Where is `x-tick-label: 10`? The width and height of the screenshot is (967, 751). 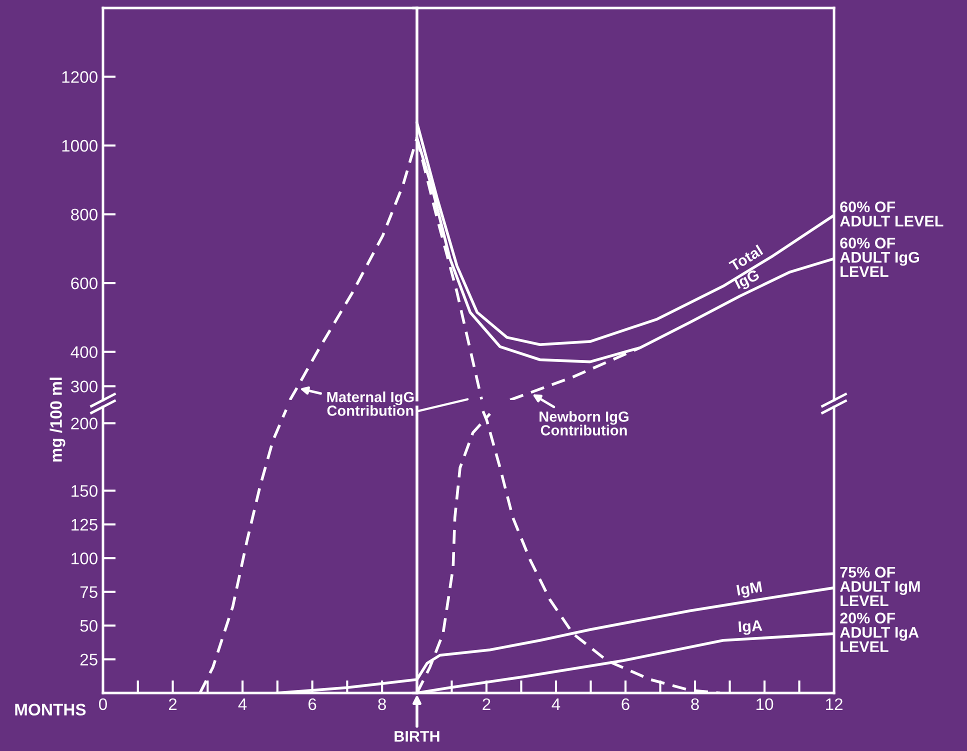
x-tick-label: 10 is located at coordinates (765, 704).